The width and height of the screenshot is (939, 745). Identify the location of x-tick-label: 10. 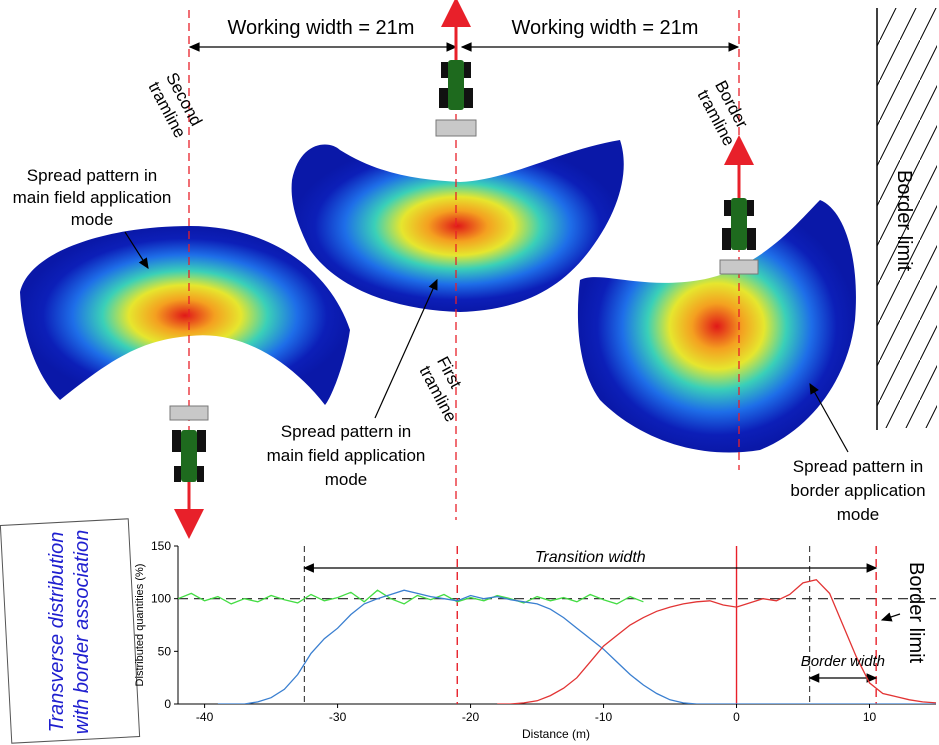
(870, 717).